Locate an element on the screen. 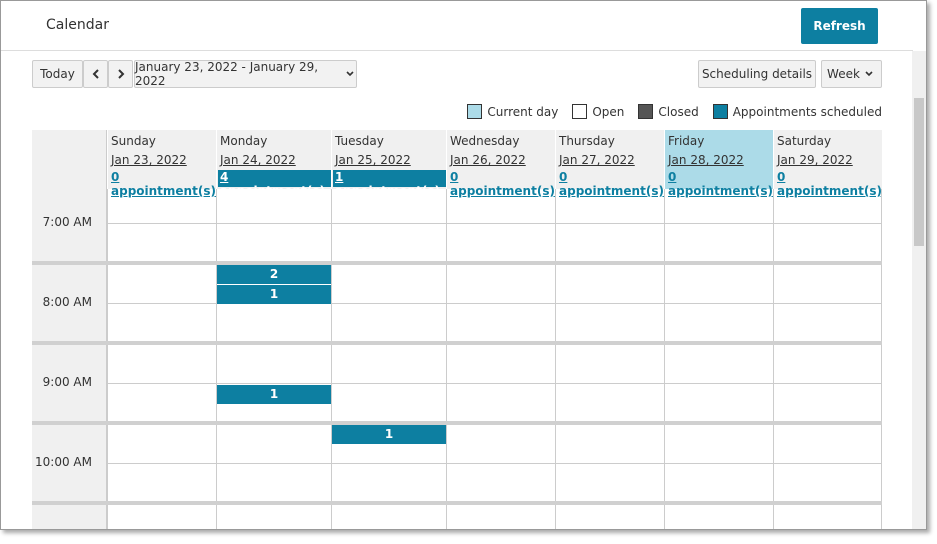  day-date: Jan 24, 2022 is located at coordinates (258, 160).